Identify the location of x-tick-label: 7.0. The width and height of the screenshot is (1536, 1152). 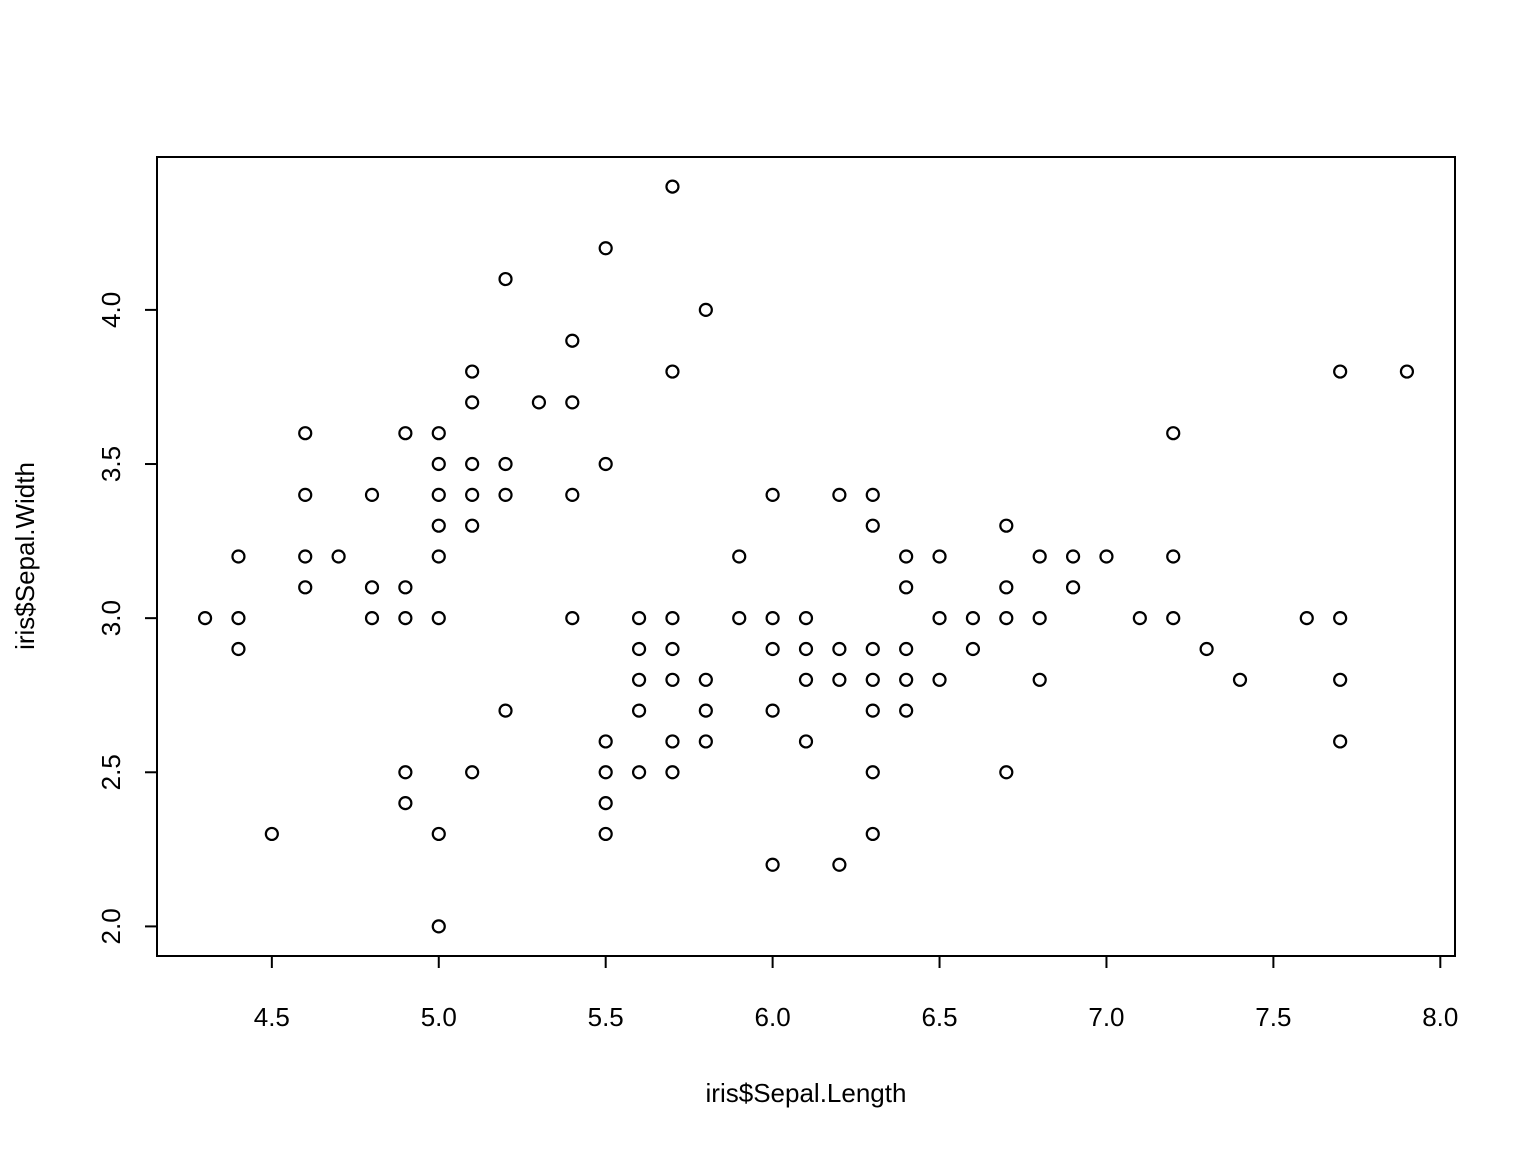
(1106, 1017).